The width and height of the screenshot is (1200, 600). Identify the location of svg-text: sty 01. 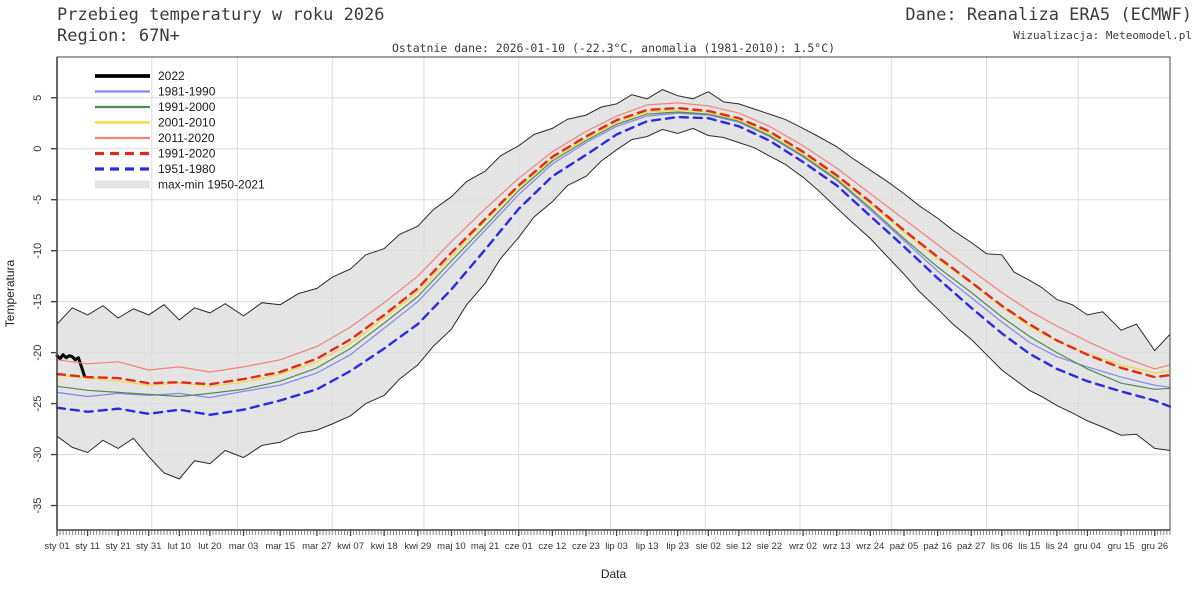
(56, 546).